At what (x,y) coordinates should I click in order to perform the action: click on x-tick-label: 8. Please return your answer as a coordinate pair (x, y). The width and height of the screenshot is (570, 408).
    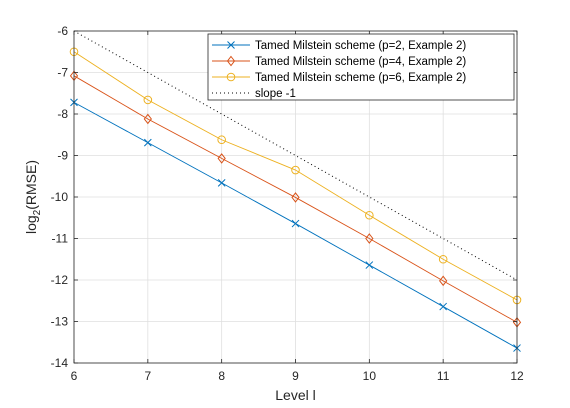
    Looking at the image, I should click on (221, 376).